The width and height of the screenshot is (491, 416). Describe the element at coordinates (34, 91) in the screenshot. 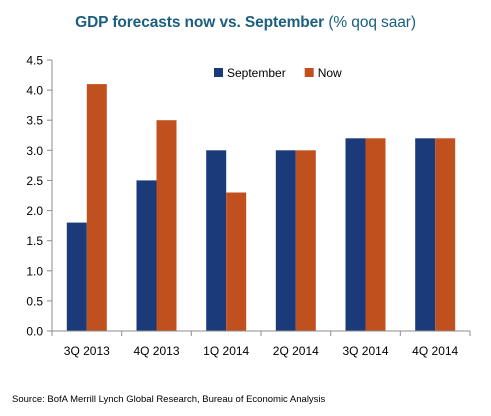

I see `y-tick-label: 4.0` at that location.